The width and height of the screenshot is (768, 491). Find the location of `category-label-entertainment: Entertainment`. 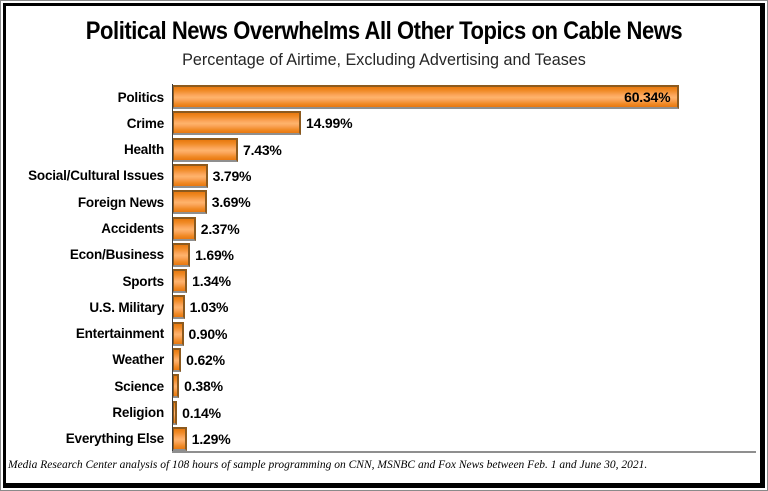

category-label-entertainment: Entertainment is located at coordinates (119, 334).